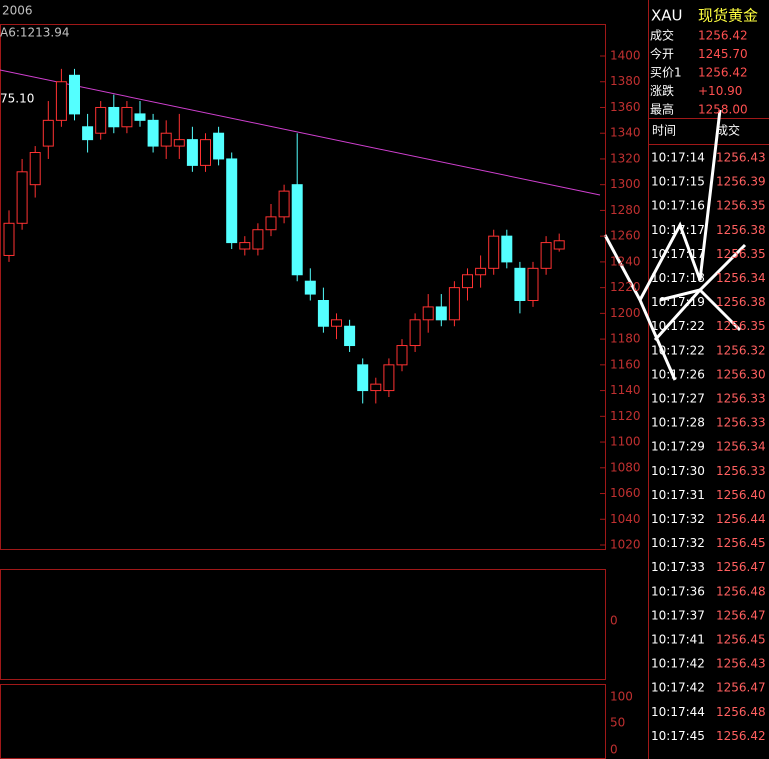 This screenshot has width=769, height=759. I want to click on trade-price: 1256.48, so click(741, 591).